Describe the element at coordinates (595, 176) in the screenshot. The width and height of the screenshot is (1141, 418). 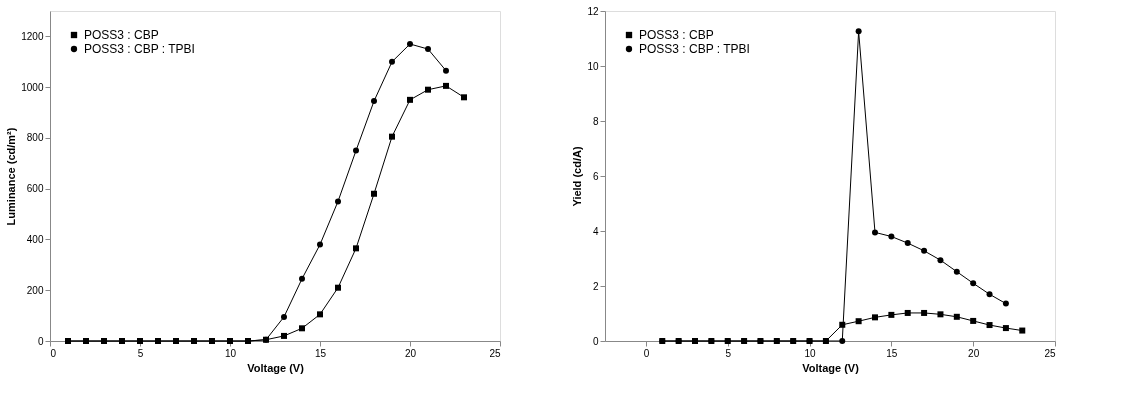
I see `y-tick-label: 6` at that location.